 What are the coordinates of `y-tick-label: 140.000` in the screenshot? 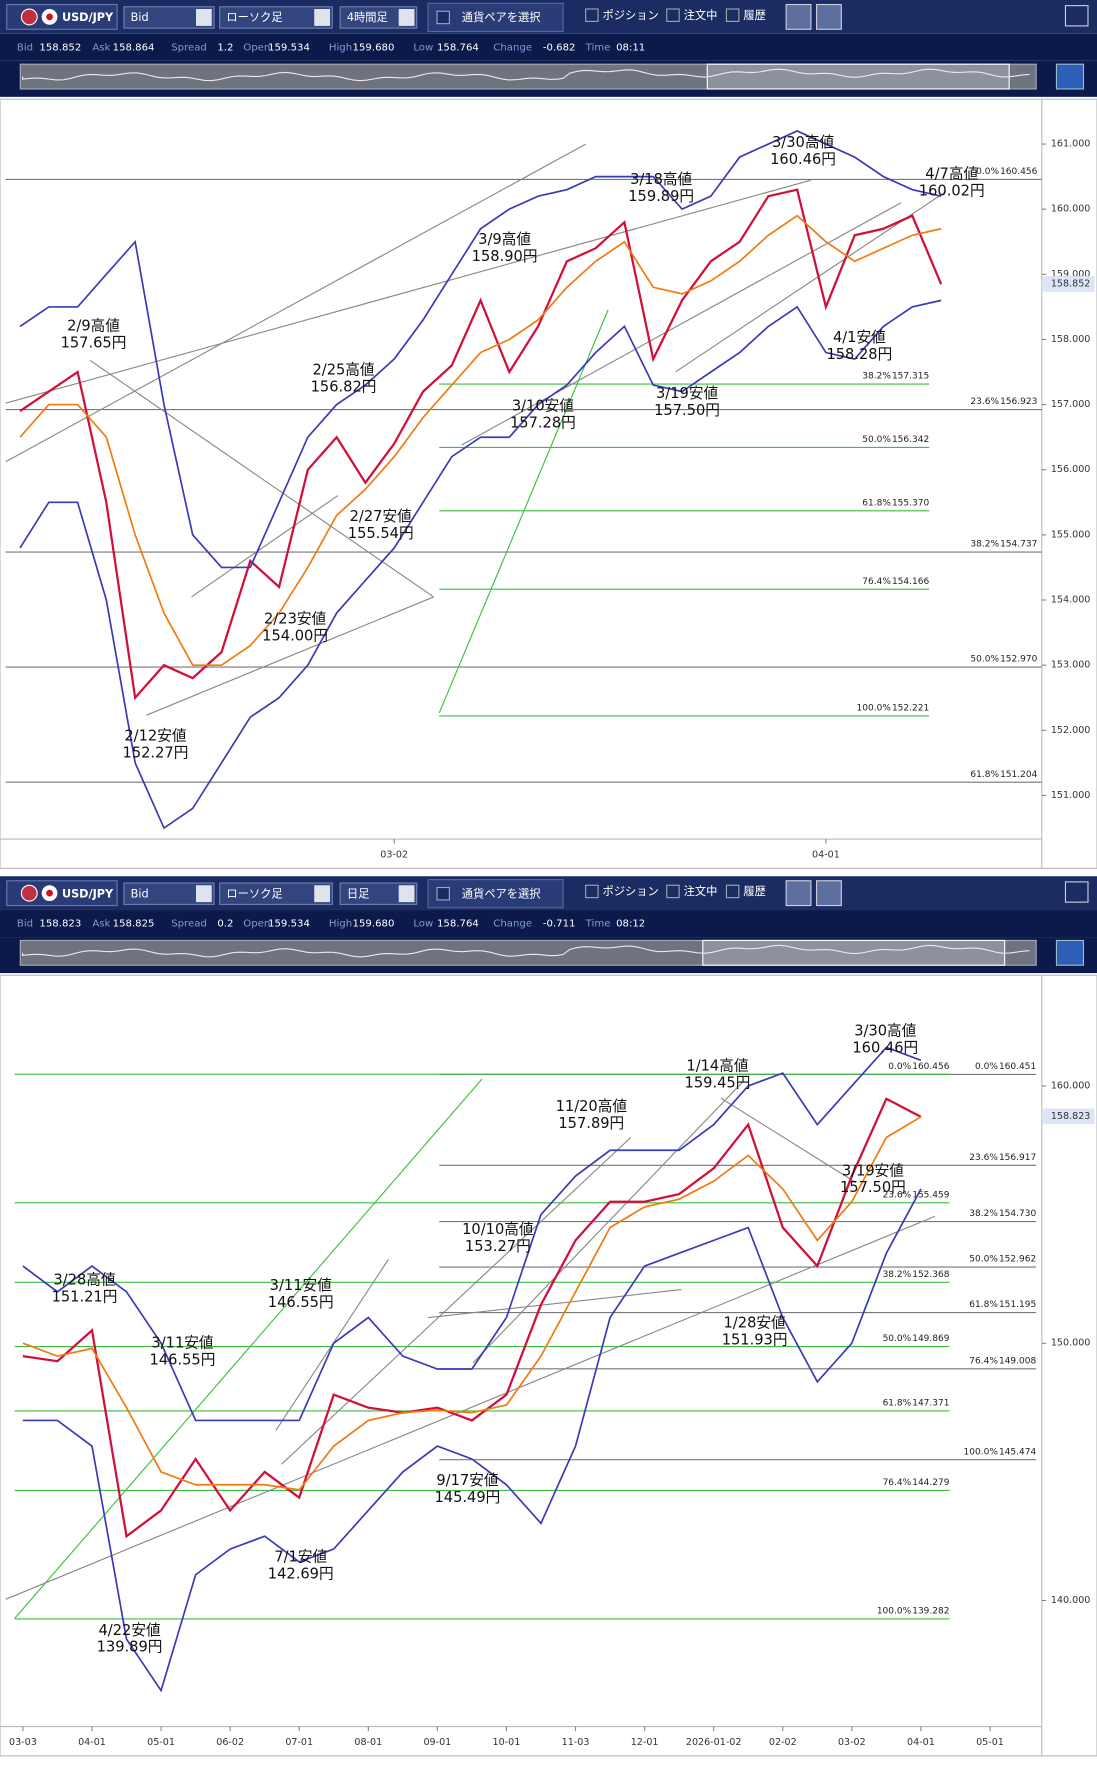 It's located at (1071, 1600).